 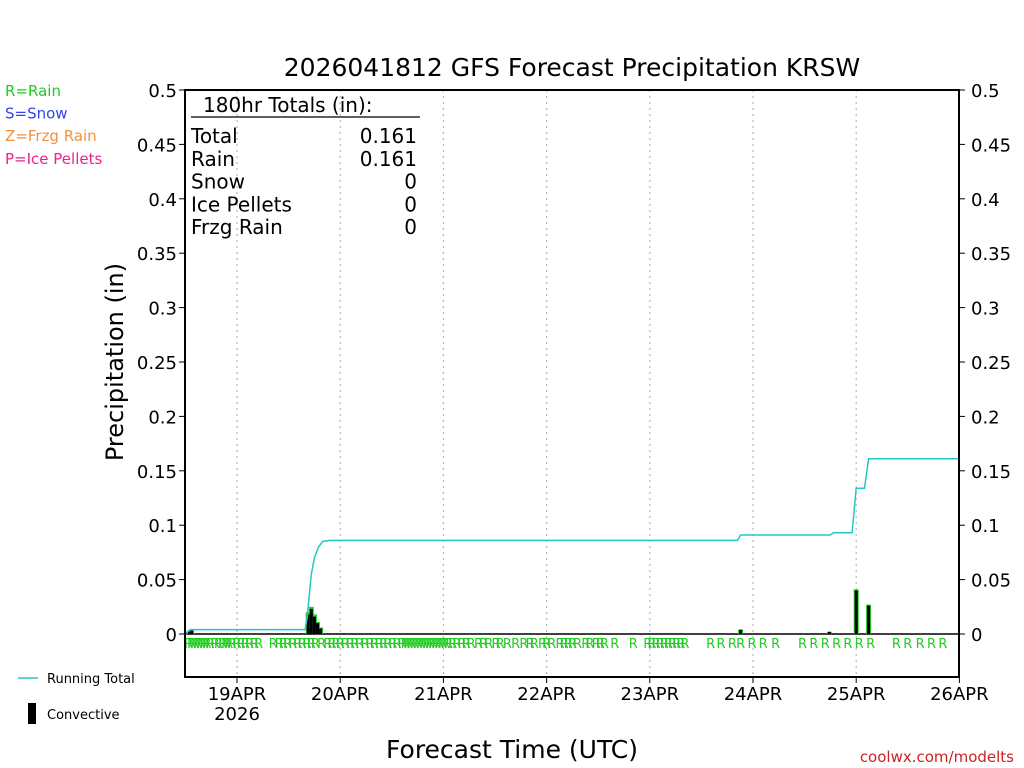 I want to click on totals-heading: 180hr Totals (in):, so click(x=288, y=105).